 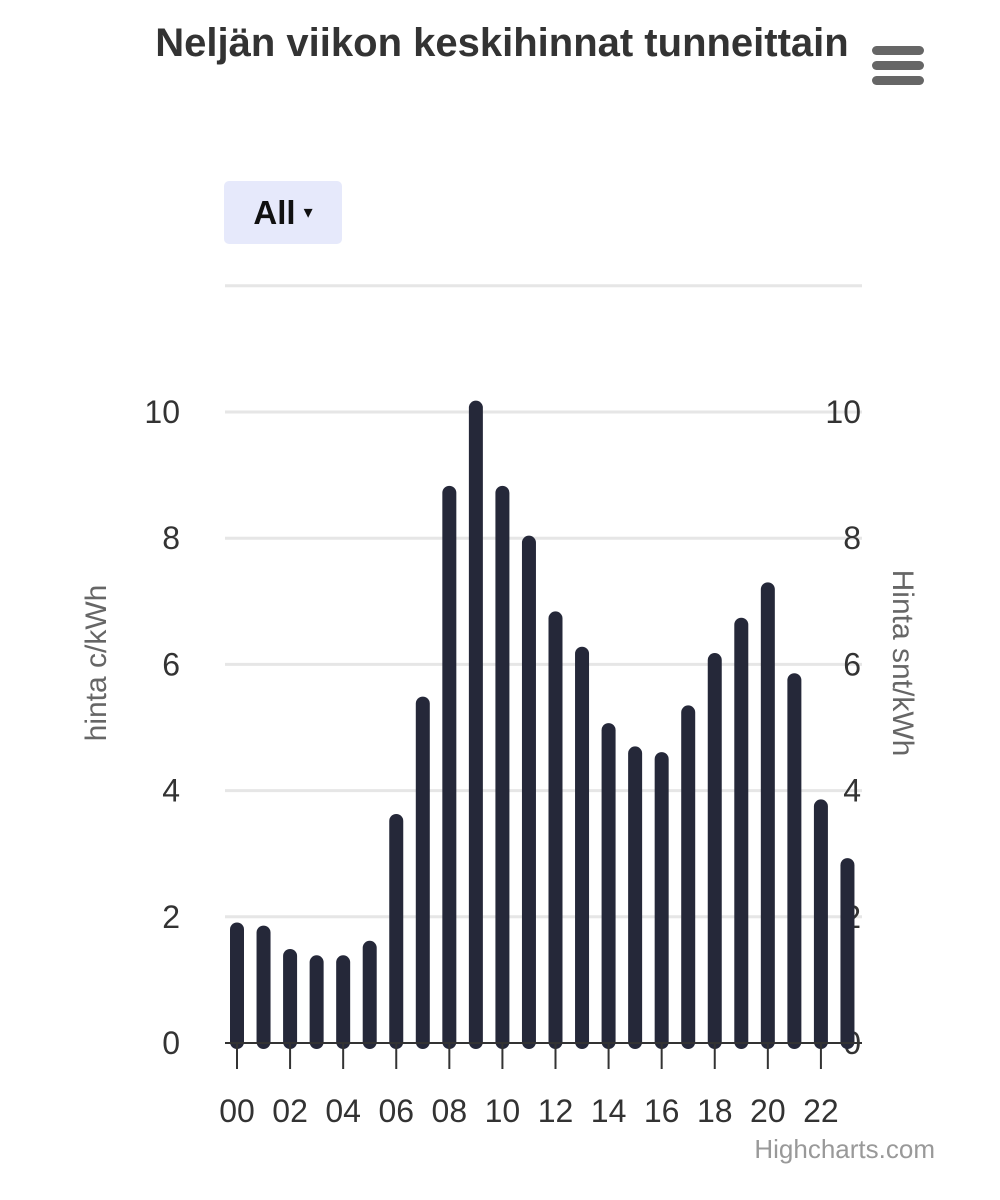 I want to click on x-tick-label: 18, so click(x=715, y=1111).